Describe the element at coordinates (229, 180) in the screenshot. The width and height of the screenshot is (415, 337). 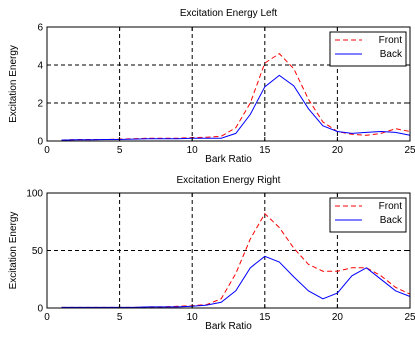
I see `chart-title: Excitation Energy Right` at that location.